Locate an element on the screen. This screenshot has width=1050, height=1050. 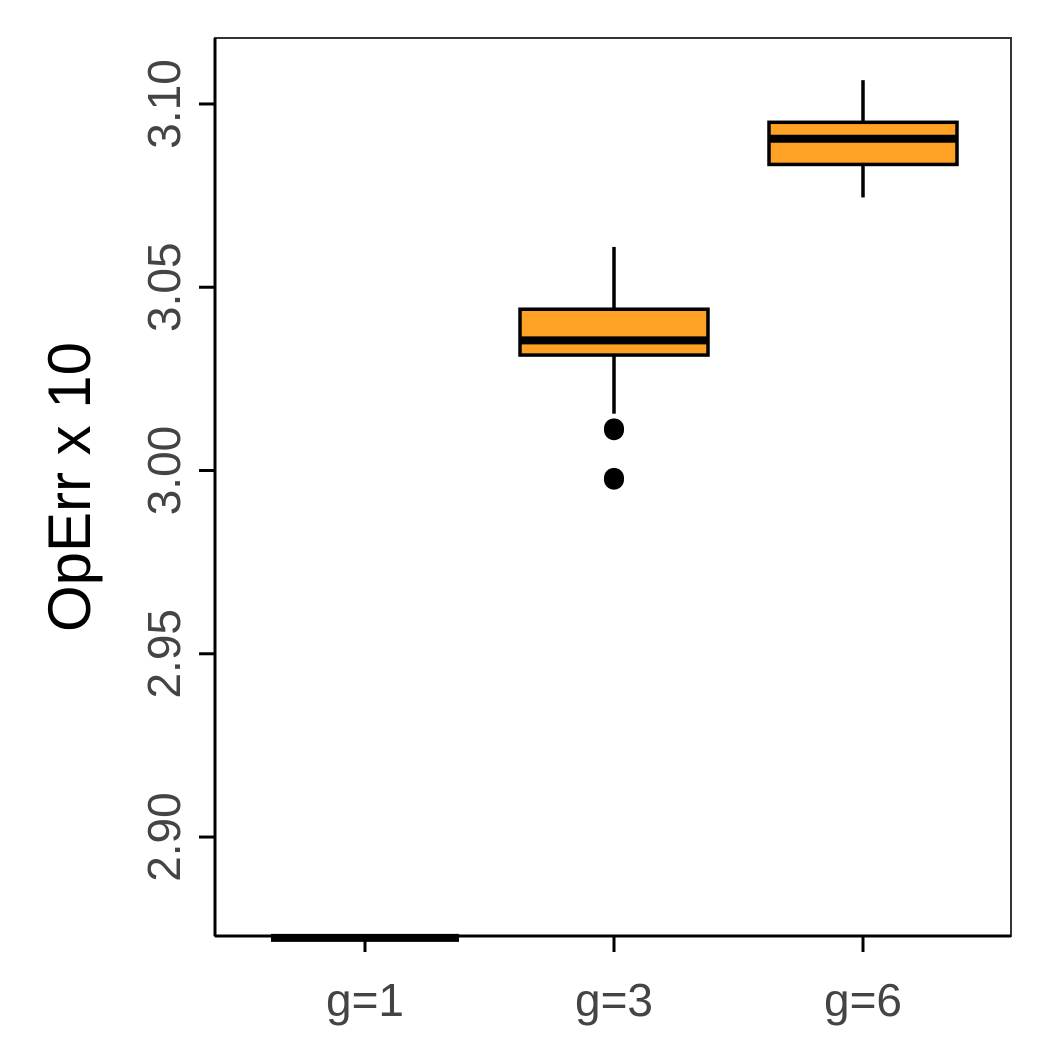
y-axis-title: OpErr x 10 is located at coordinates (69, 487).